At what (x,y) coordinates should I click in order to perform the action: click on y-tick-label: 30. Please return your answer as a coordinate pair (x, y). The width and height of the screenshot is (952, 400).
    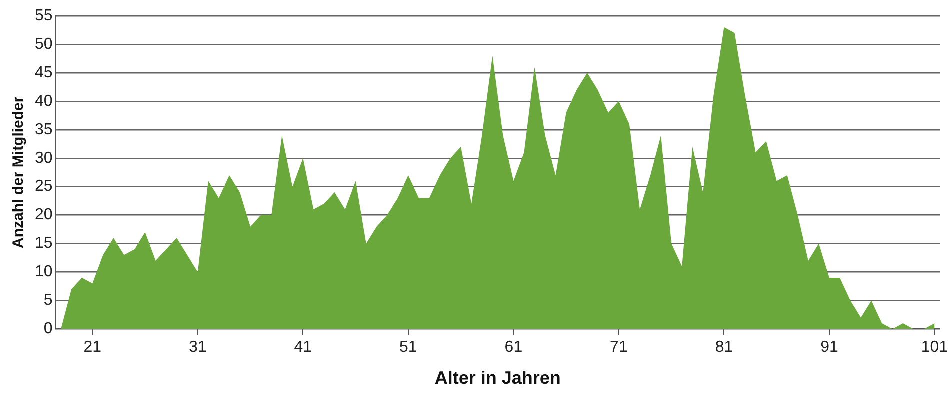
    Looking at the image, I should click on (44, 158).